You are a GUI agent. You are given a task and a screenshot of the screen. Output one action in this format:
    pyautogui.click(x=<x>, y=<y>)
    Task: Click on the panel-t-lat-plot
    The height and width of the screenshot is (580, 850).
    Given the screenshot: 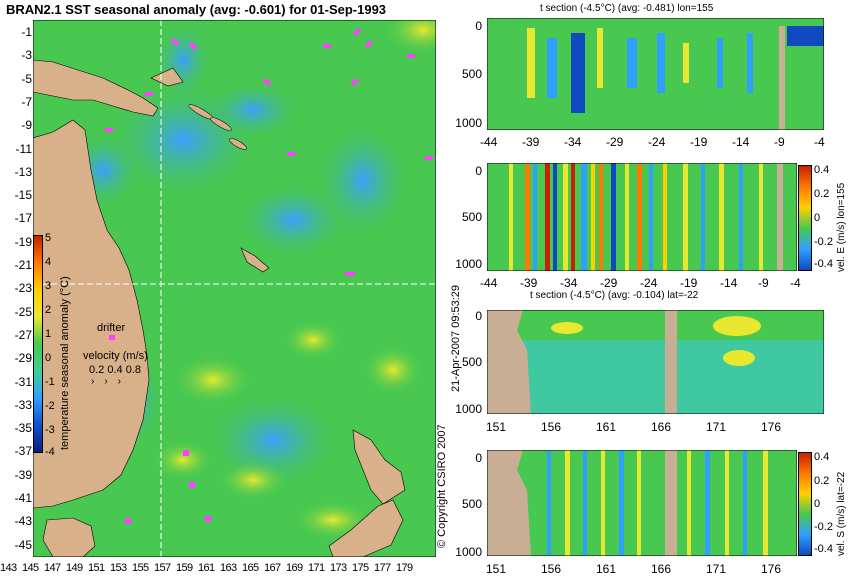 What is the action you would take?
    pyautogui.click(x=655, y=362)
    